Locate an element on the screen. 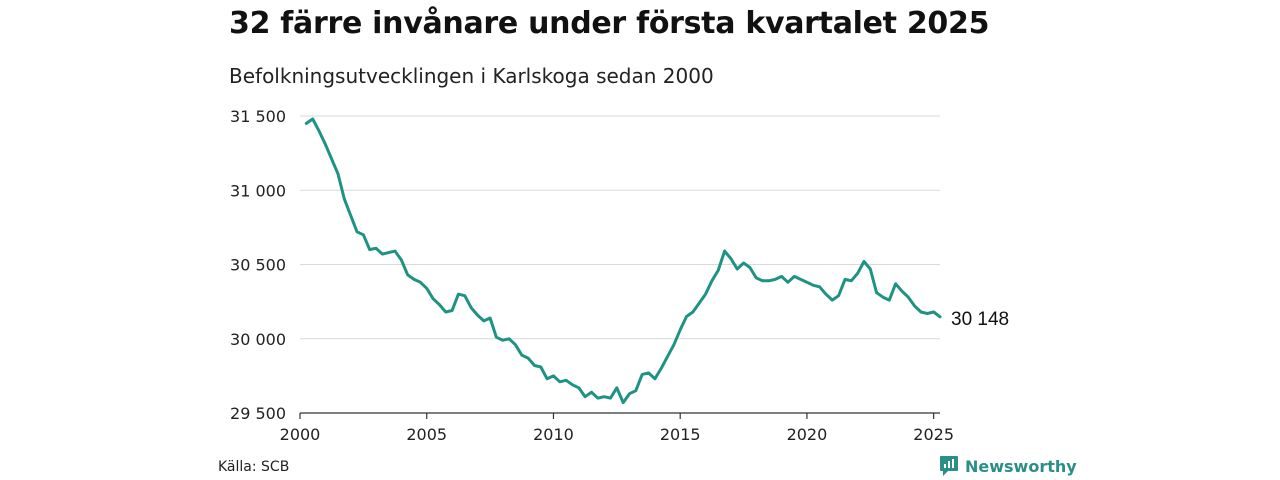 This screenshot has width=1280, height=480. end-label-group: 30 148 is located at coordinates (980, 319).